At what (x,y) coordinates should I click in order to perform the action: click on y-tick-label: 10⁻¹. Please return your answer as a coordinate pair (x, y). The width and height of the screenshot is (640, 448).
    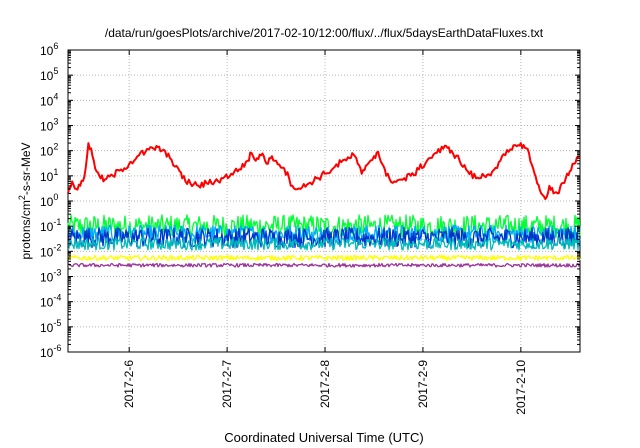
    Looking at the image, I should click on (50, 225).